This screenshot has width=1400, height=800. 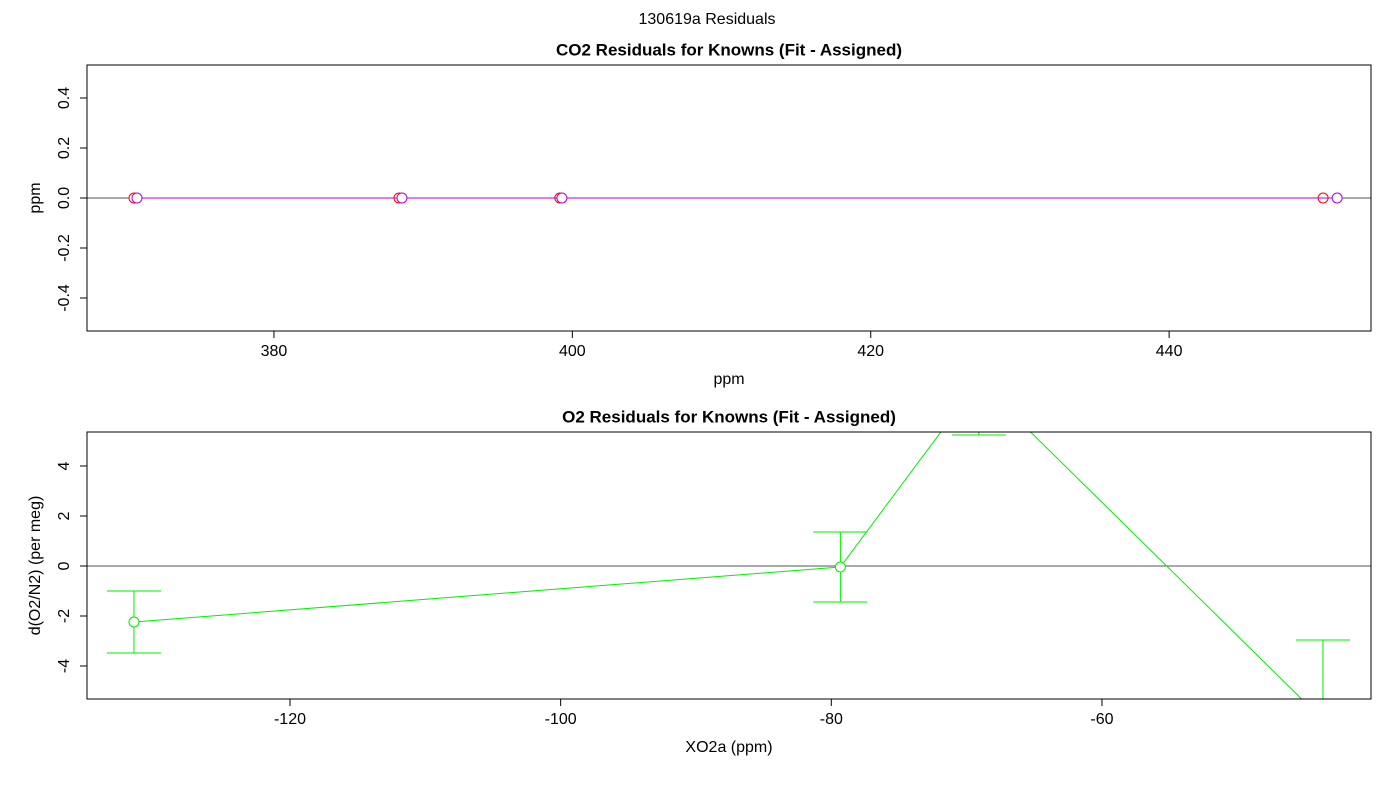 What do you see at coordinates (572, 351) in the screenshot?
I see `x-tick-label: 400` at bounding box center [572, 351].